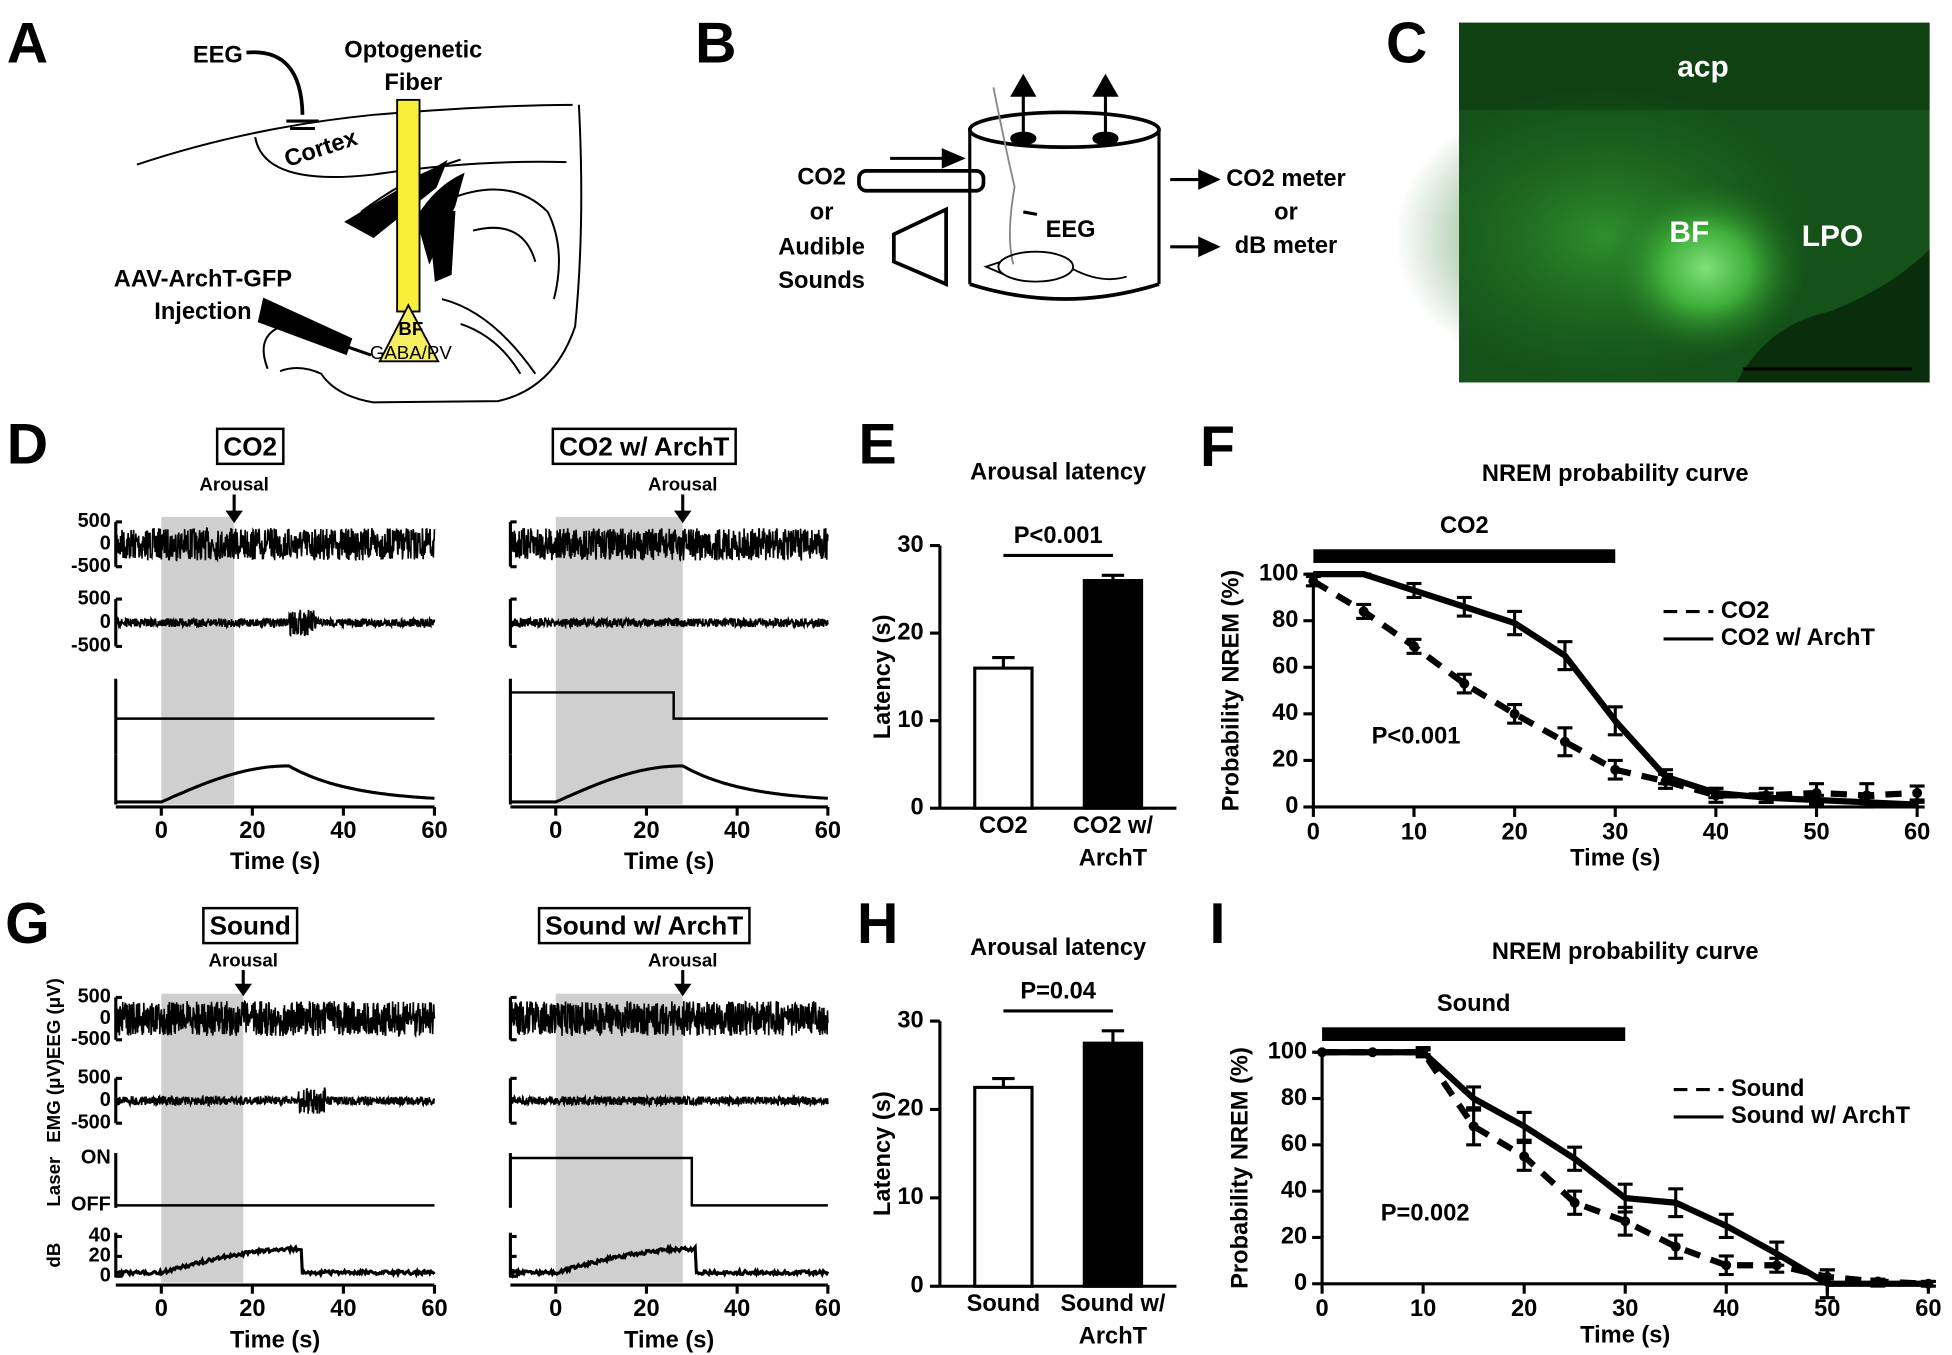  I want to click on x-tick-label-box: CO2 w/ ArchT, so click(1113, 842).